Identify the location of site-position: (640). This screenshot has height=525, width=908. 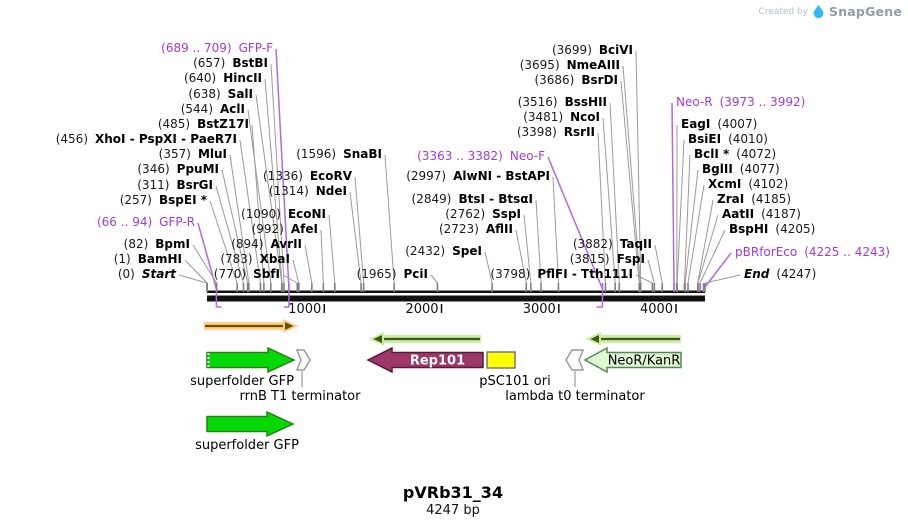
(200, 78).